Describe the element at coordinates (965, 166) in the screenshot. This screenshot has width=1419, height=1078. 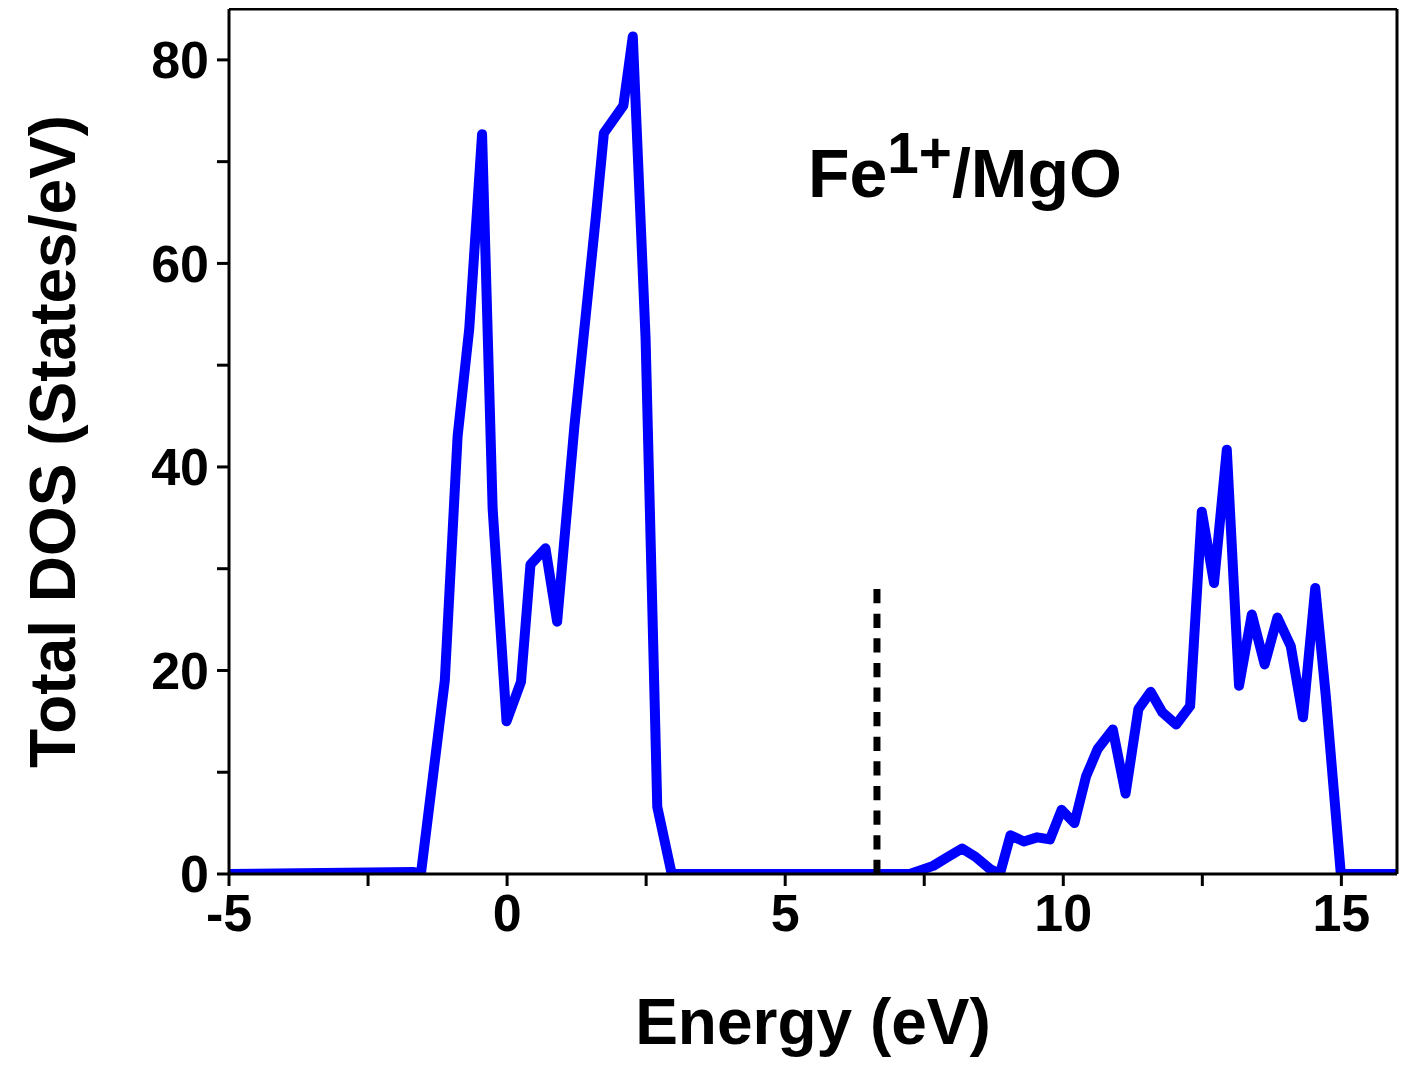
I see `annotation: Fe$^{1+}$/MgO` at that location.